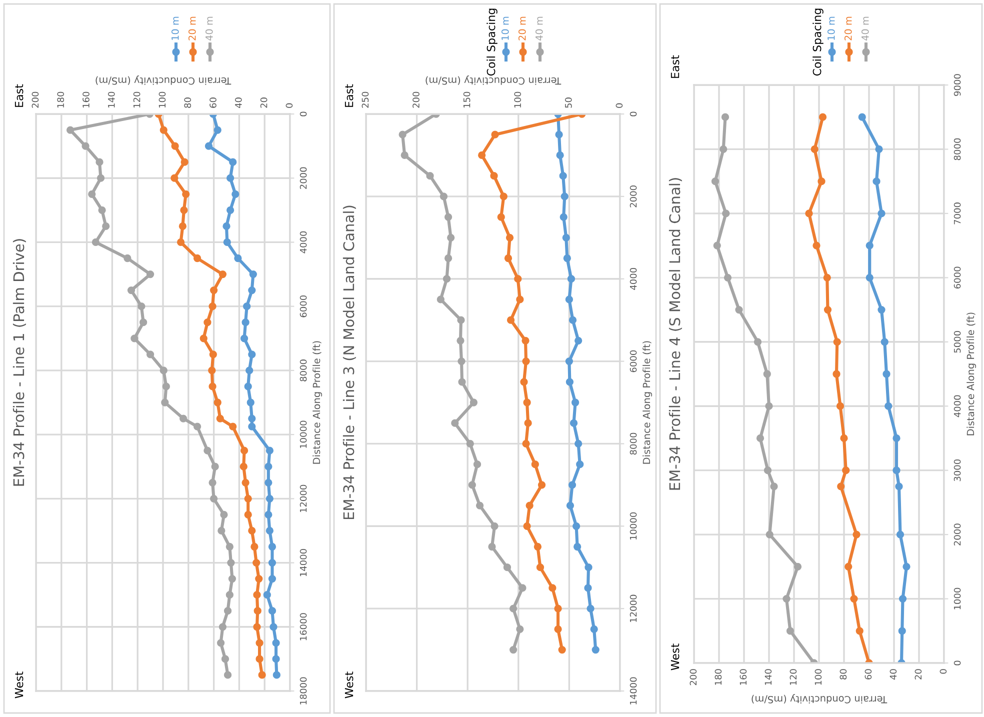 Image resolution: width=984 pixels, height=717 pixels. Describe the element at coordinates (303, 498) in the screenshot. I see `y-tick-label: 12000` at that location.